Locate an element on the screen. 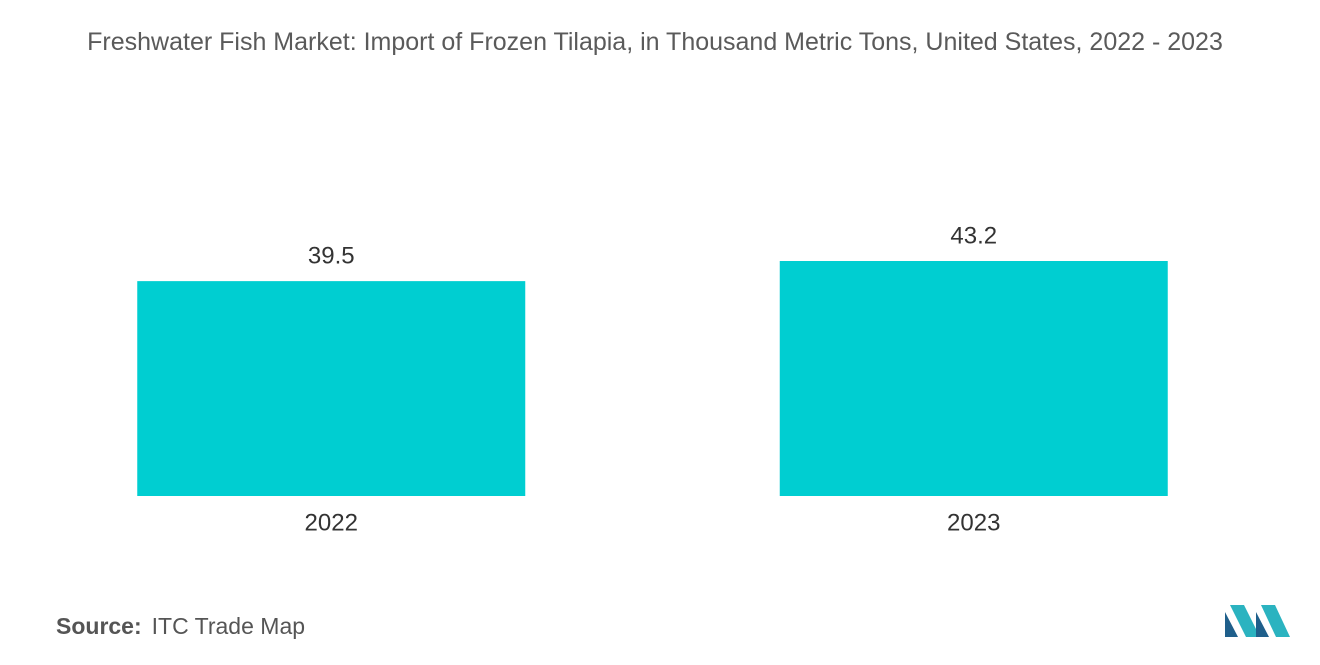 The height and width of the screenshot is (665, 1320). logo is located at coordinates (1257, 621).